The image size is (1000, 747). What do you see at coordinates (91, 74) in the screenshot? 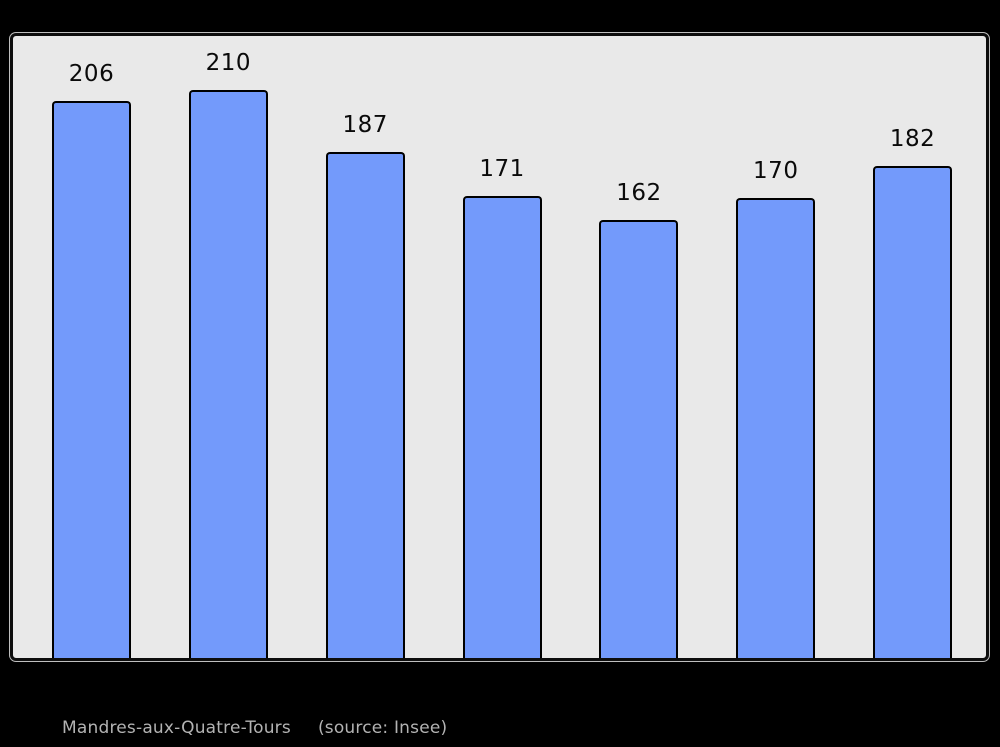
I see `bar-value-label: 206` at bounding box center [91, 74].